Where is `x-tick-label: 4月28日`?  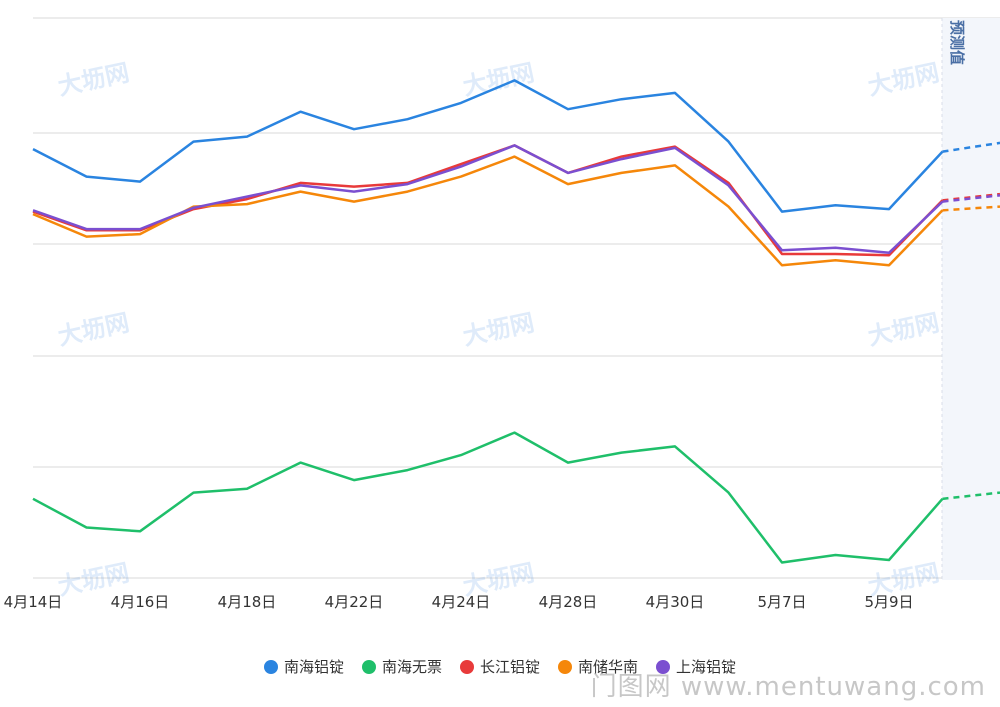
x-tick-label: 4月28日 is located at coordinates (568, 602).